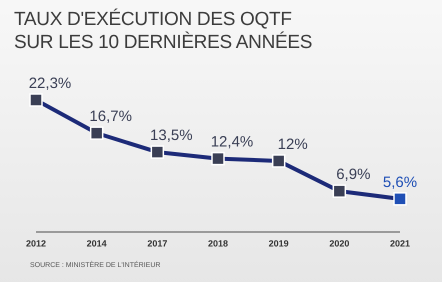  I want to click on x-tick-label: 2018, so click(218, 243).